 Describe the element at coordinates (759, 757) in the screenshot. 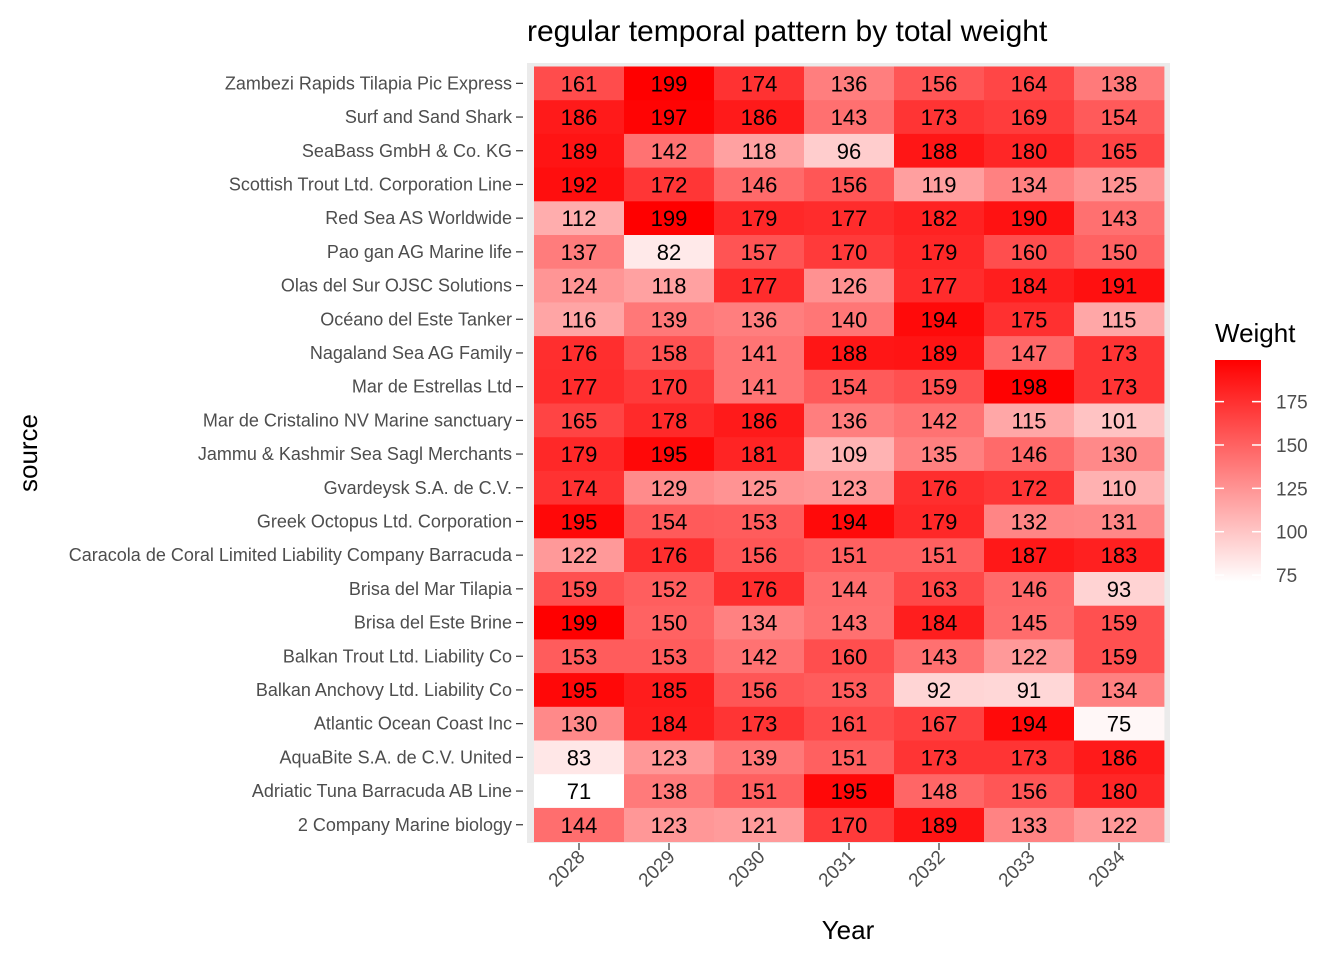

I see `cell-value-label: 139` at that location.